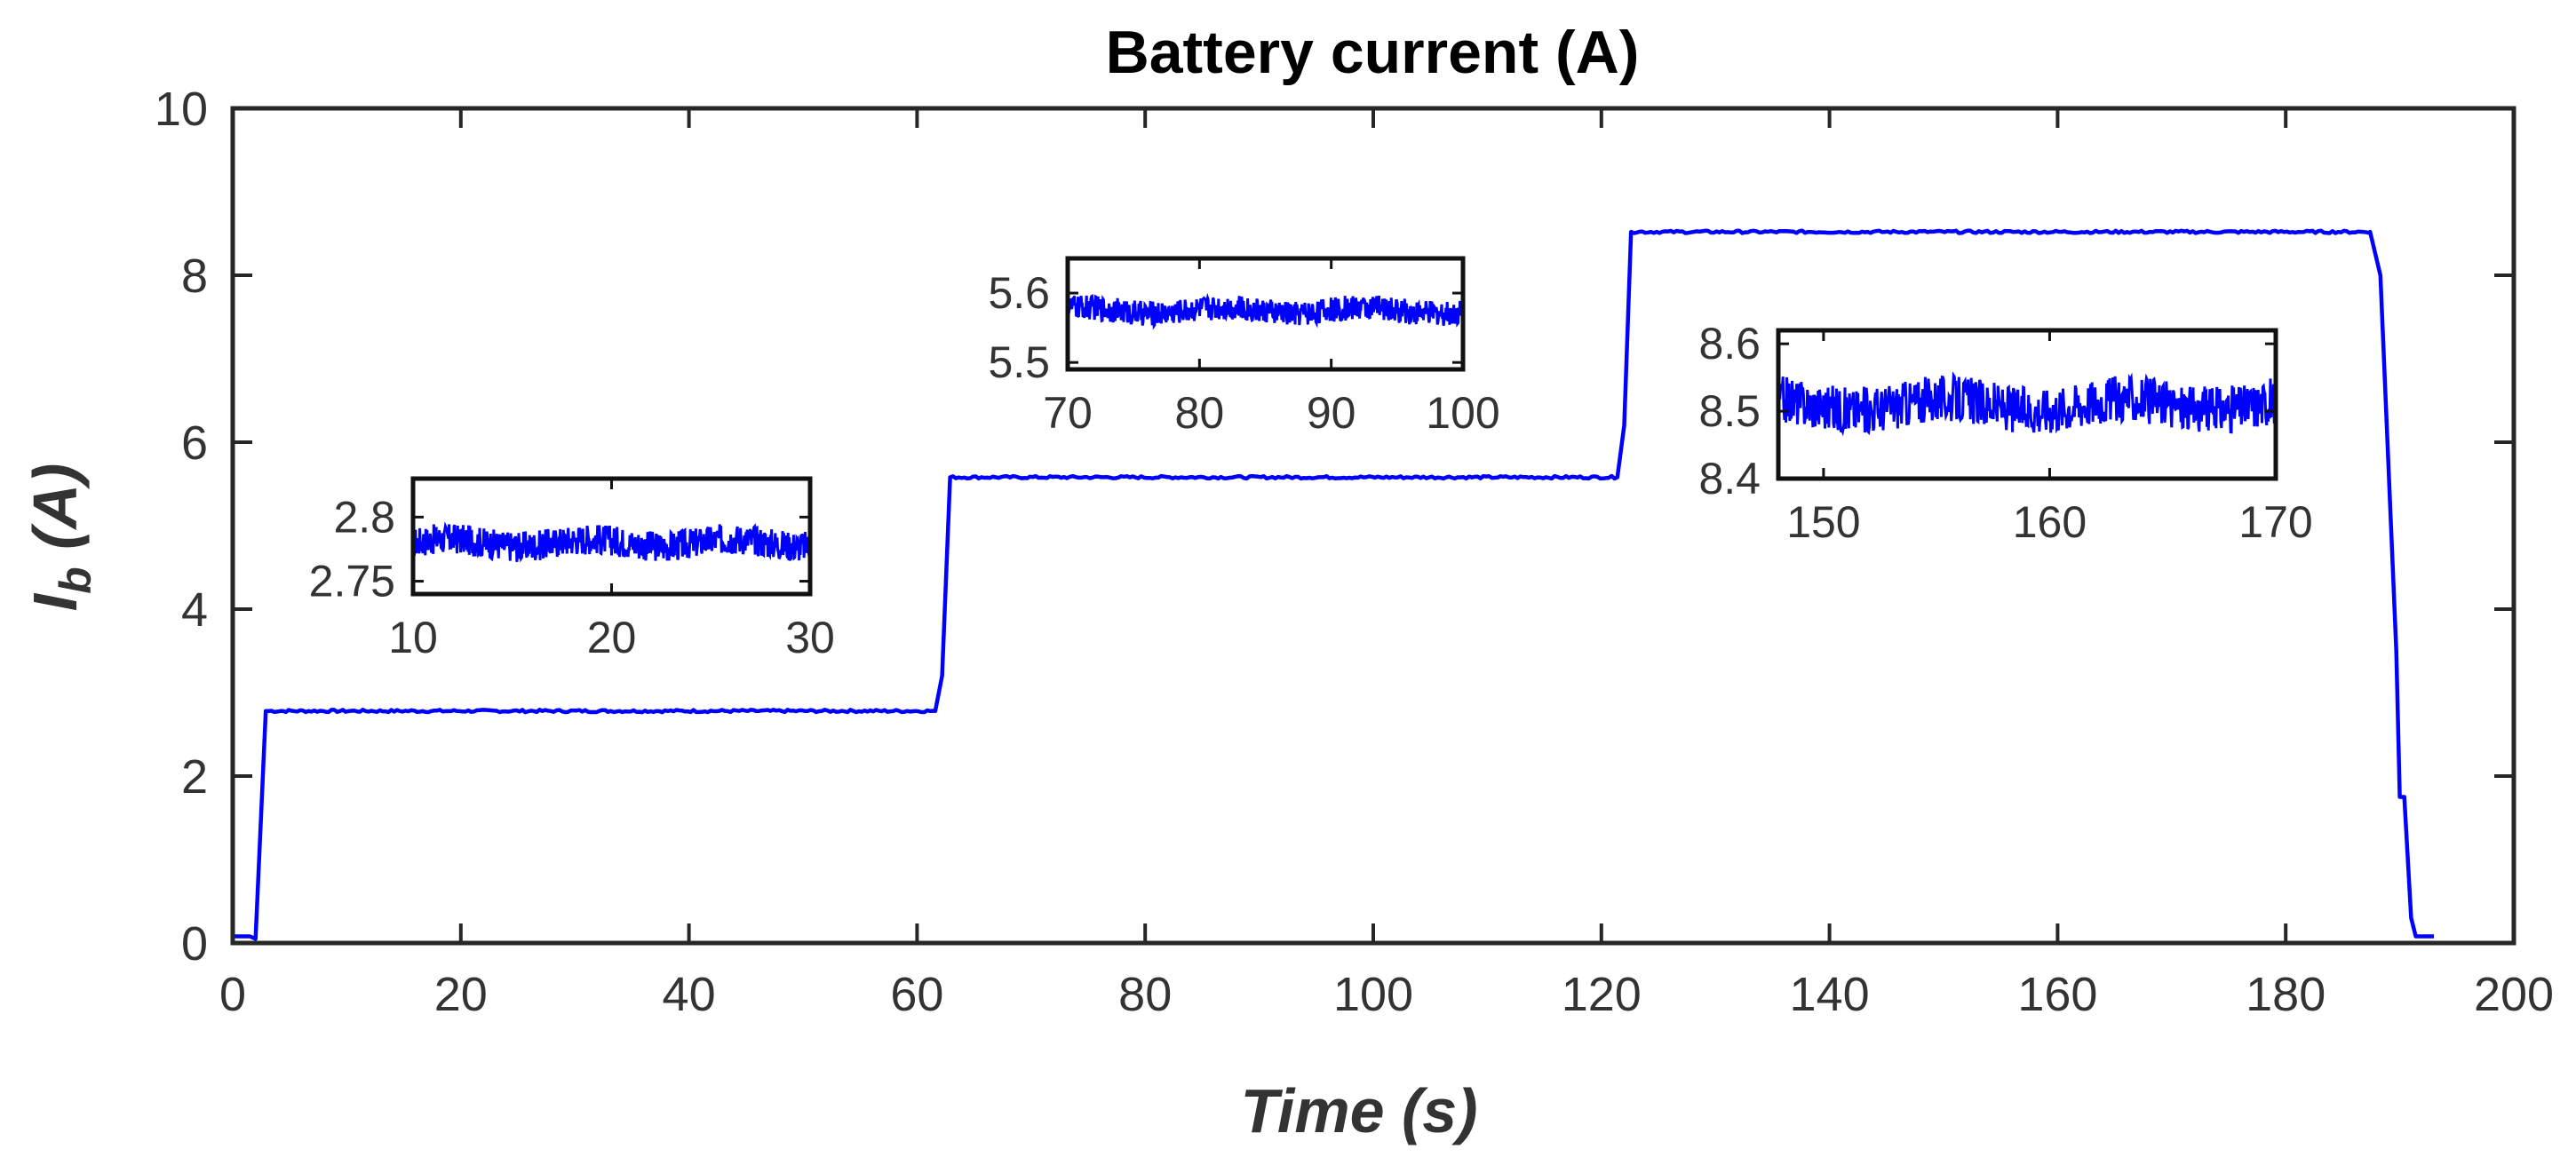  Describe the element at coordinates (75, 580) in the screenshot. I see `y-axis-label-sub: b` at that location.